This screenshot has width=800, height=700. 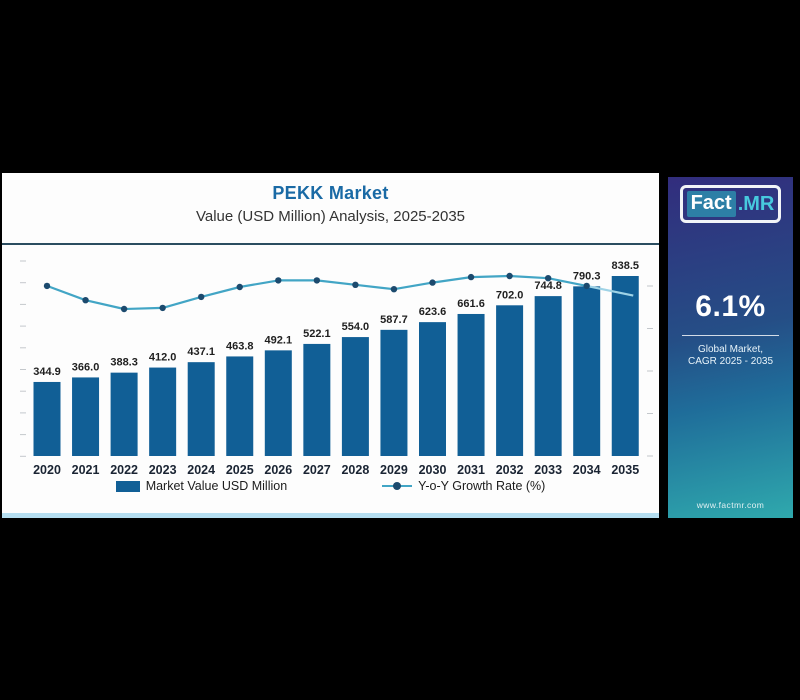 What do you see at coordinates (279, 340) in the screenshot?
I see `bar-value-label-2026: 492.1` at bounding box center [279, 340].